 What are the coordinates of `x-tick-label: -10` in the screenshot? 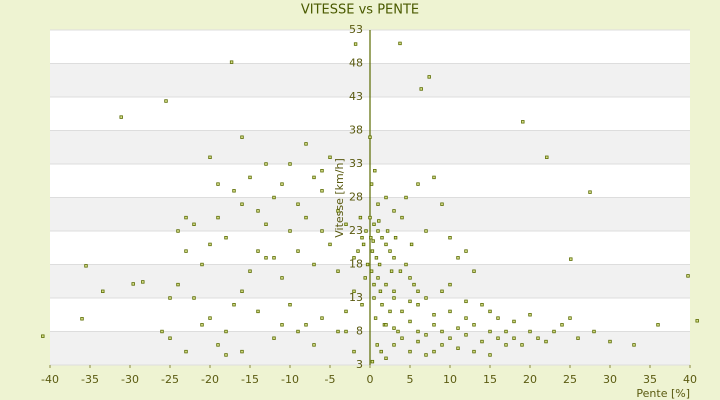 It's located at (290, 379).